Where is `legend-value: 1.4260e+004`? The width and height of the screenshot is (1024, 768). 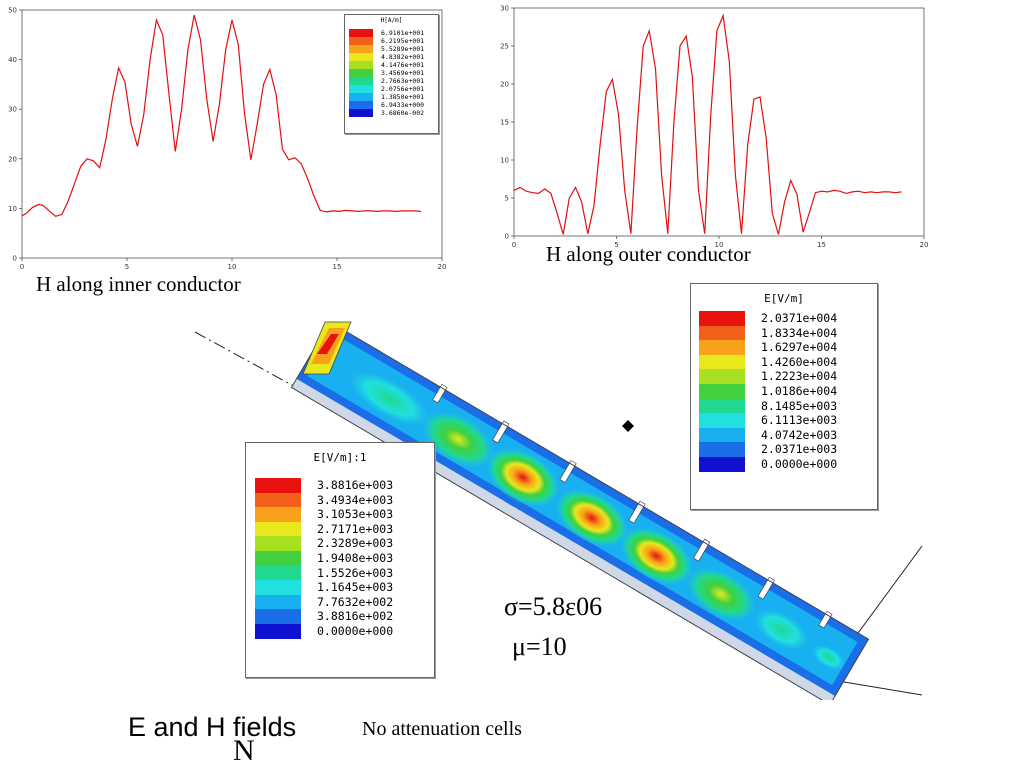 legend-value: 1.4260e+004 is located at coordinates (799, 361).